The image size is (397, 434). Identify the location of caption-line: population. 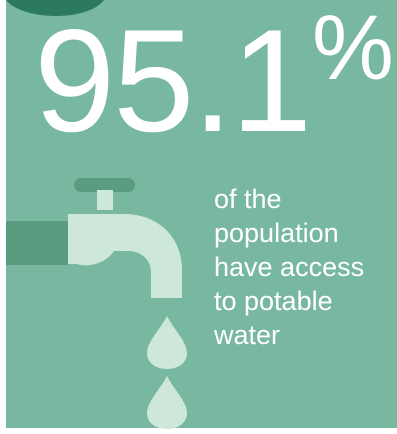
(276, 233).